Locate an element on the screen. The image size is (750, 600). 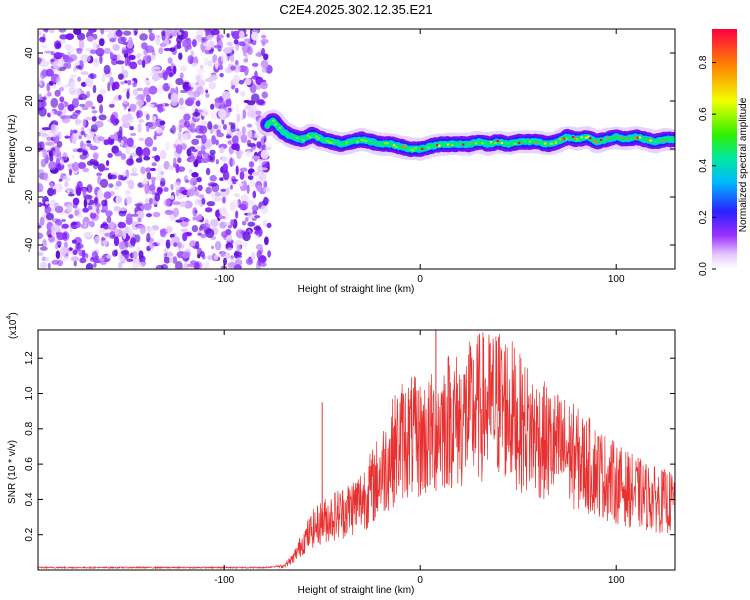
y-tick-label: 0.2 is located at coordinates (29, 534).